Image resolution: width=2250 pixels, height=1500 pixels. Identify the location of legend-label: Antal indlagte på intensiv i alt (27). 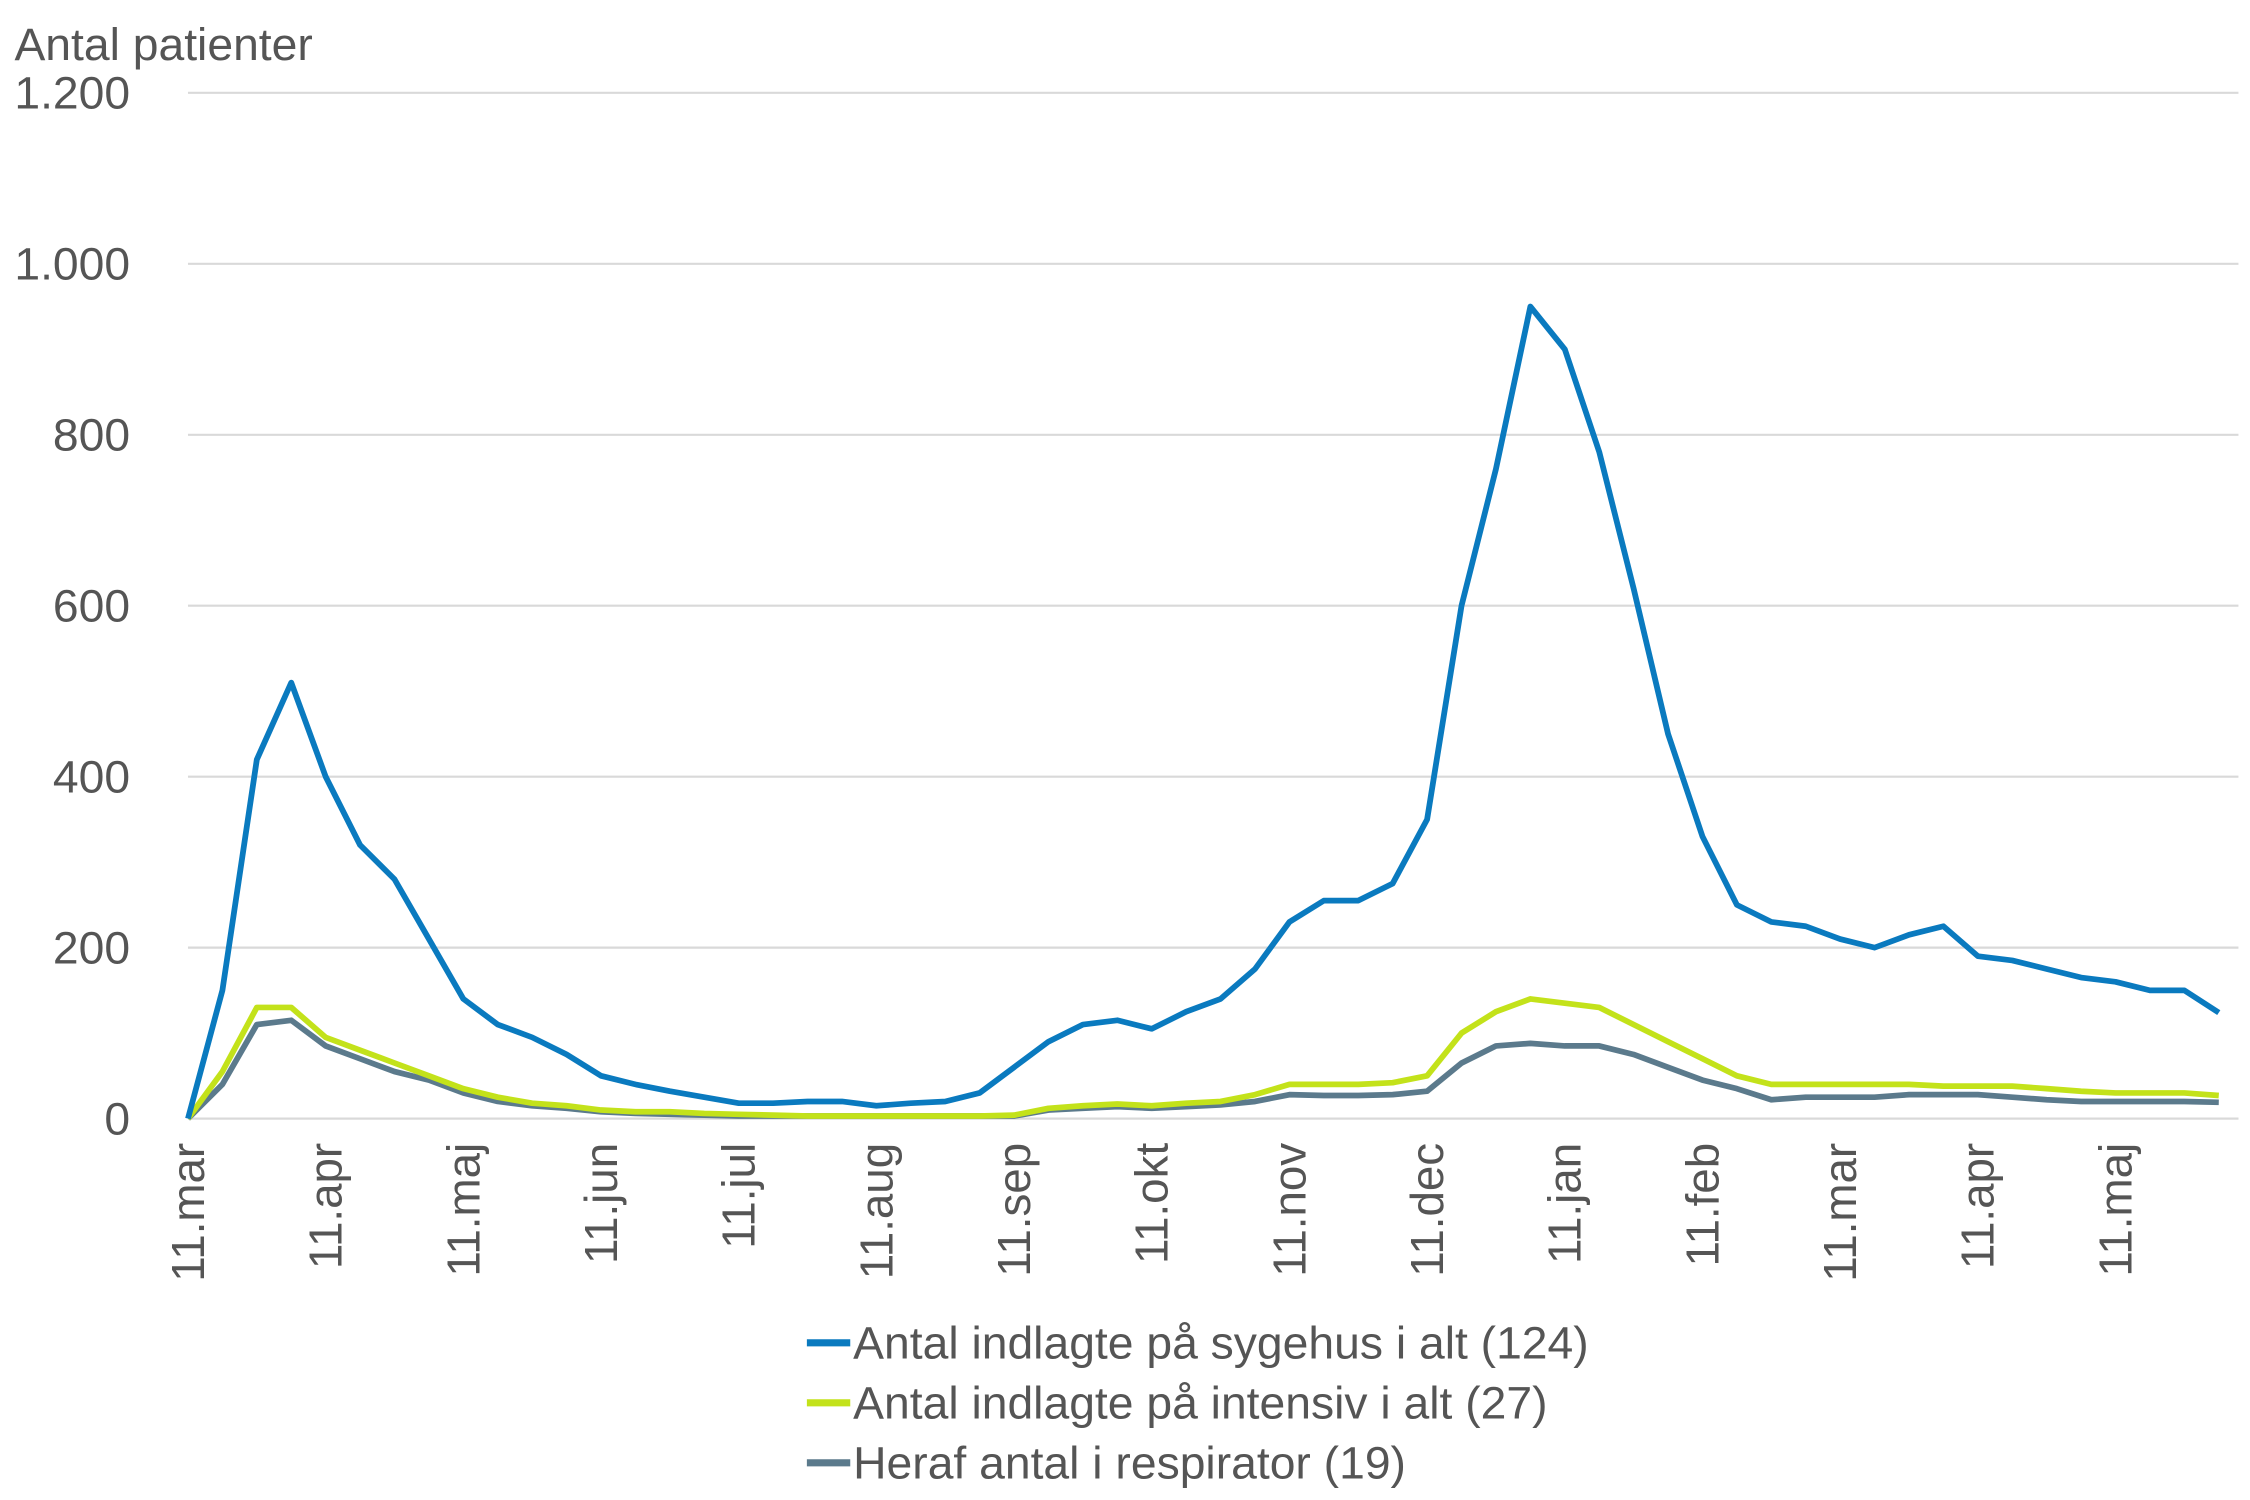
(1200, 1403).